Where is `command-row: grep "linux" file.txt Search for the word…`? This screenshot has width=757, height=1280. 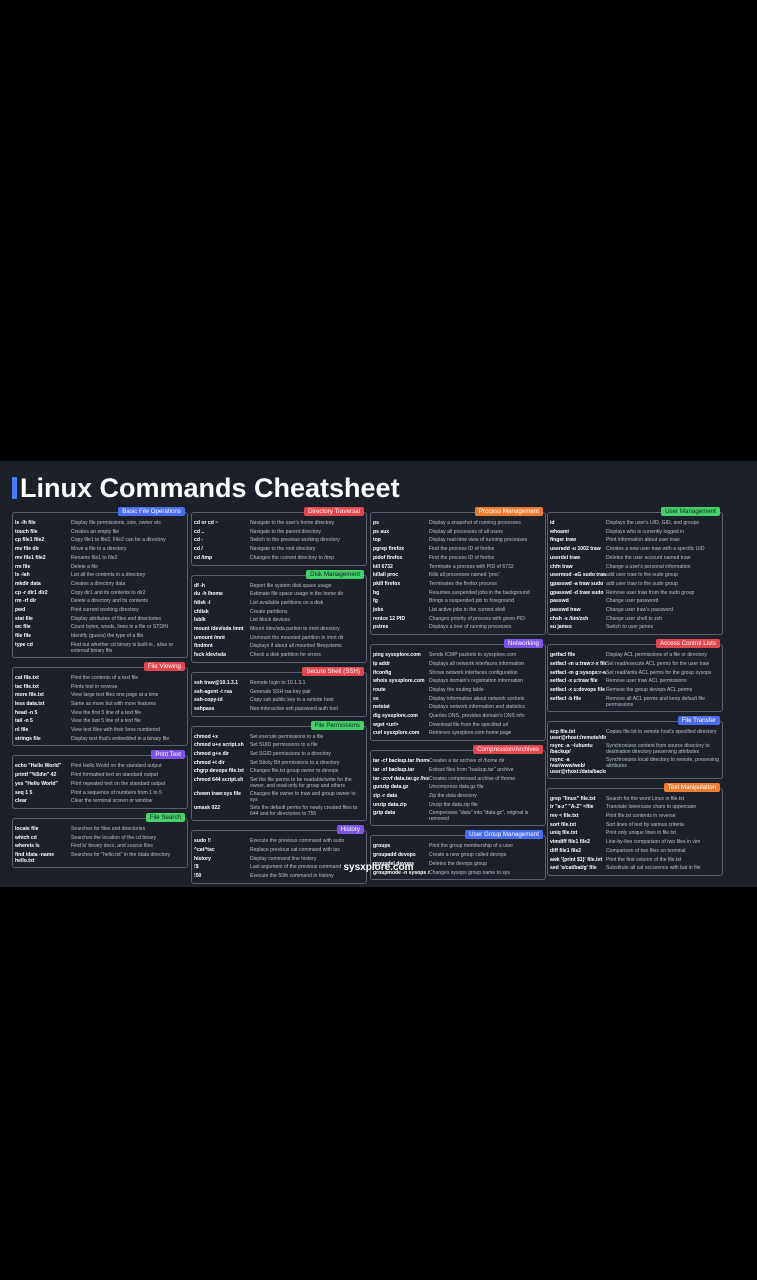 command-row: grep "linux" file.txt Search for the word… is located at coordinates (635, 799).